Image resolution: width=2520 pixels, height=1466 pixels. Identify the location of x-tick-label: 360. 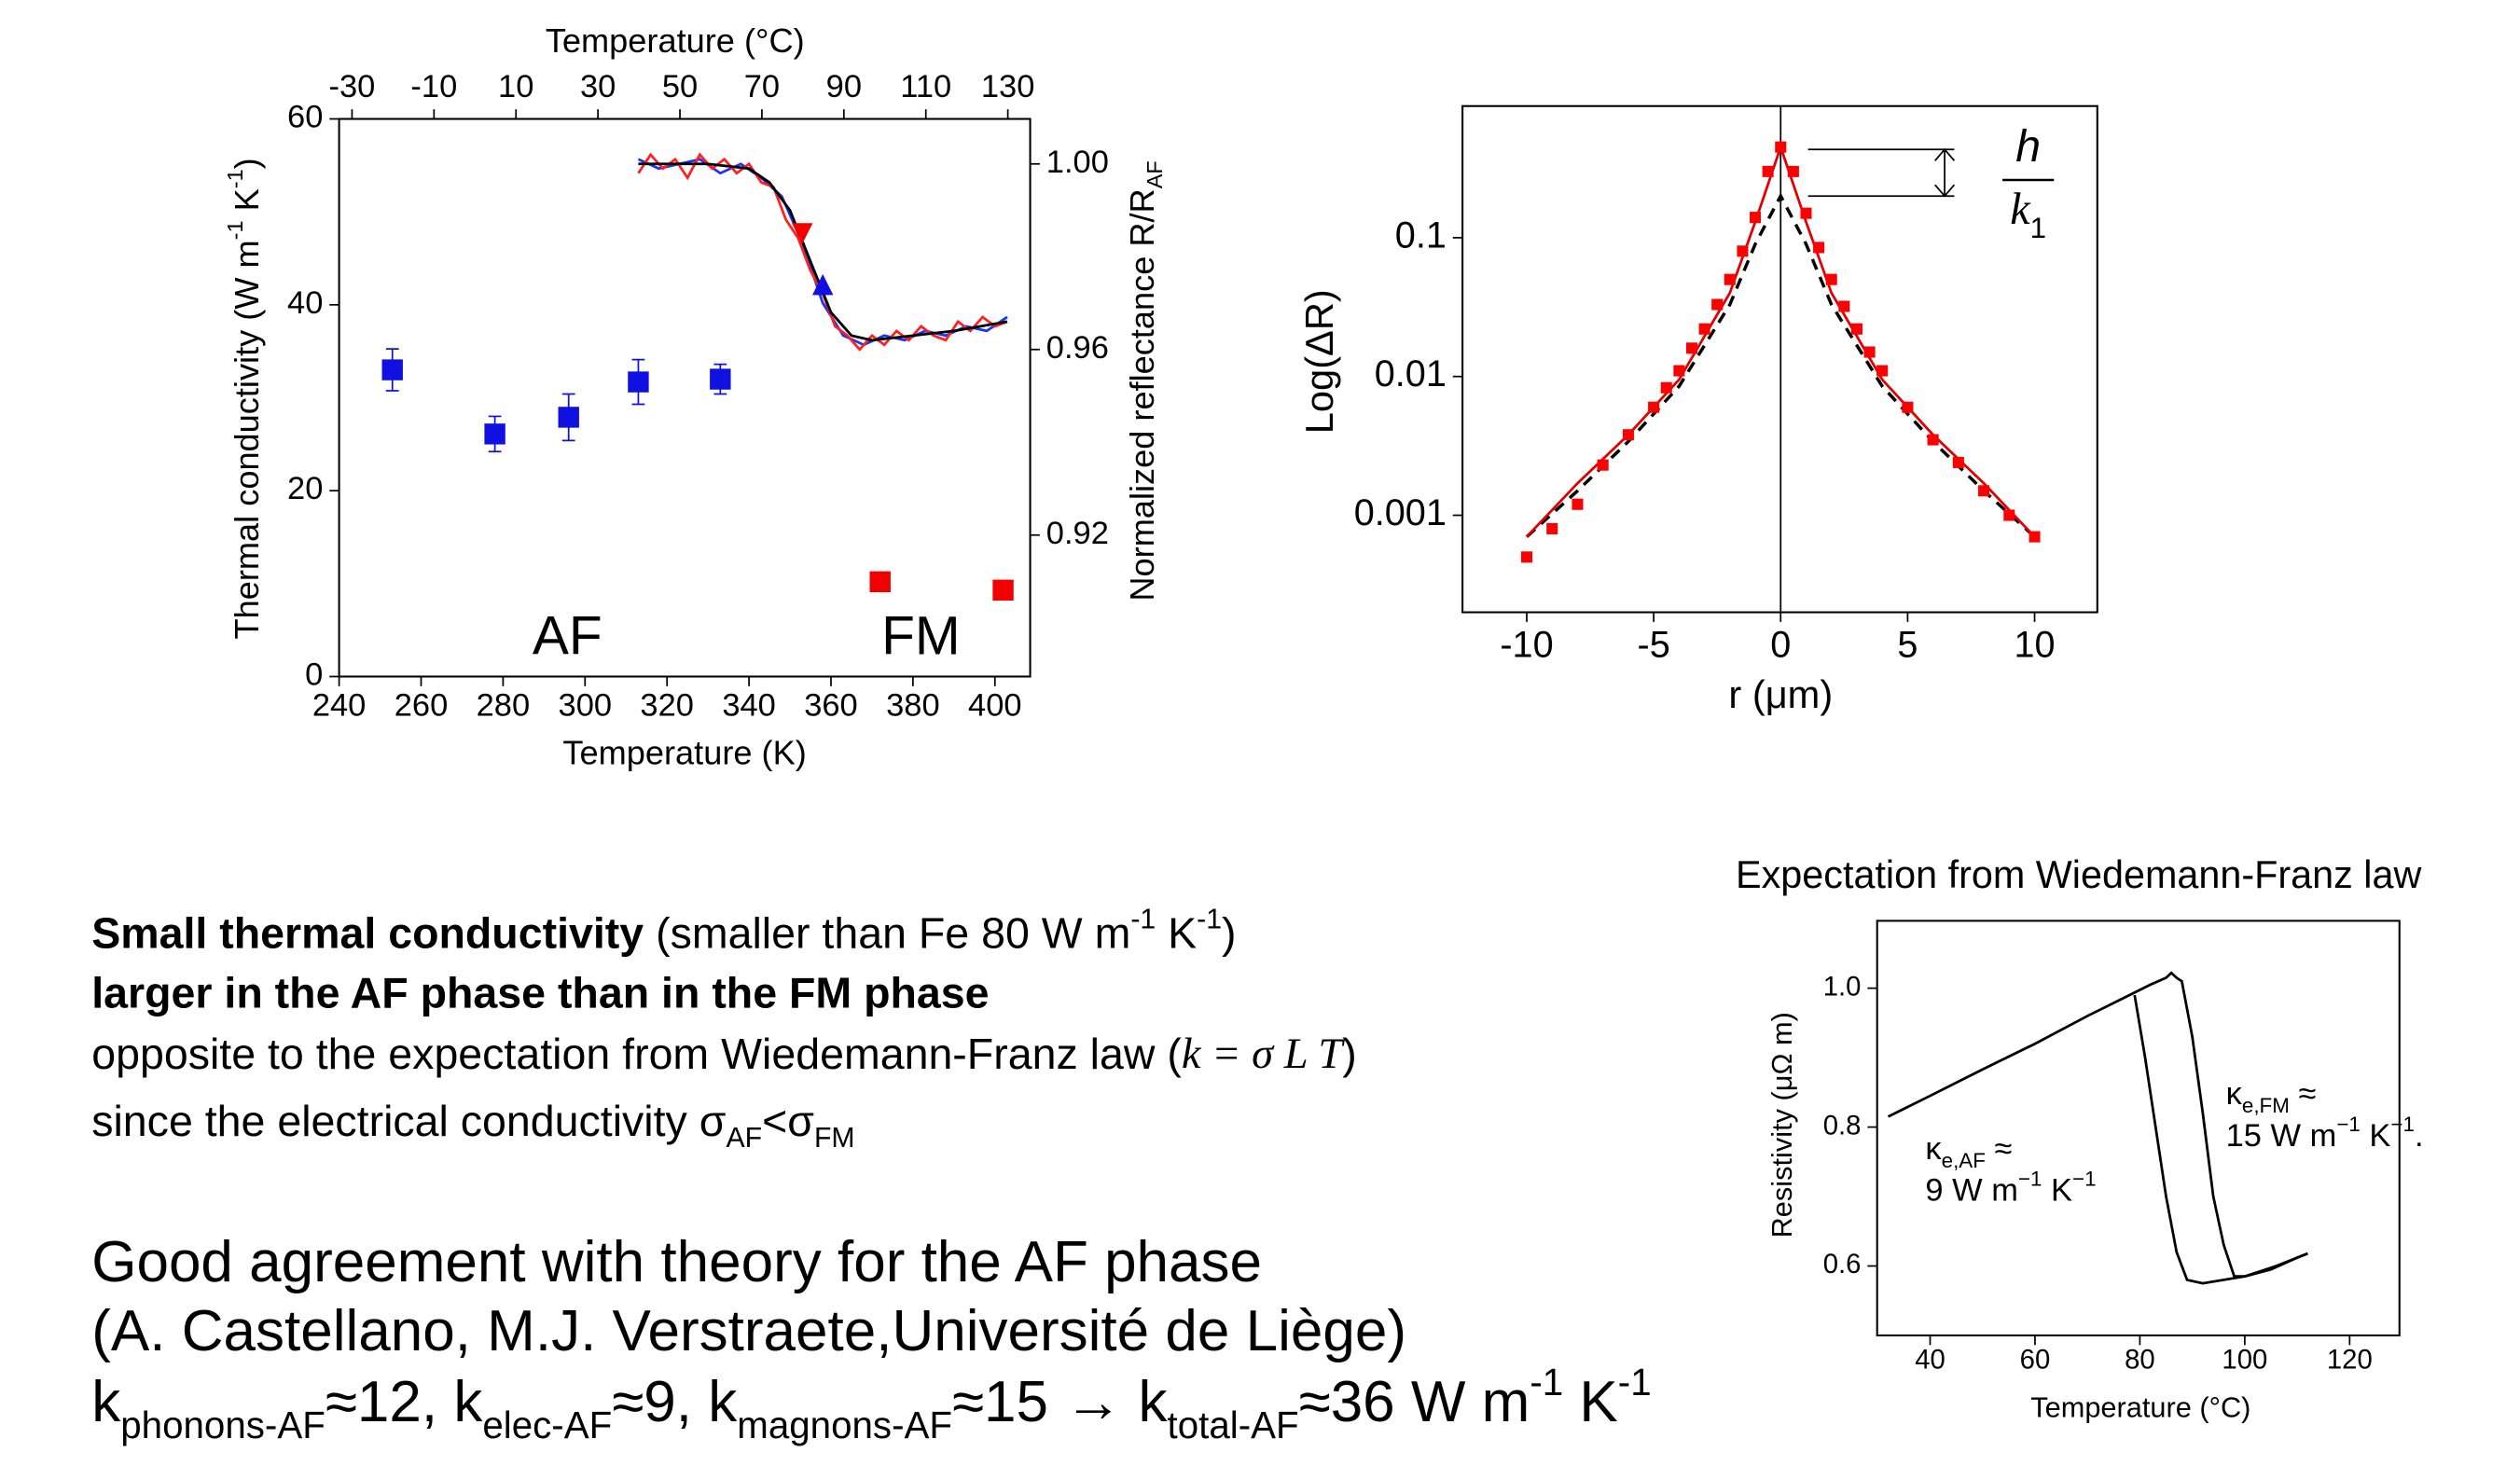
(830, 705).